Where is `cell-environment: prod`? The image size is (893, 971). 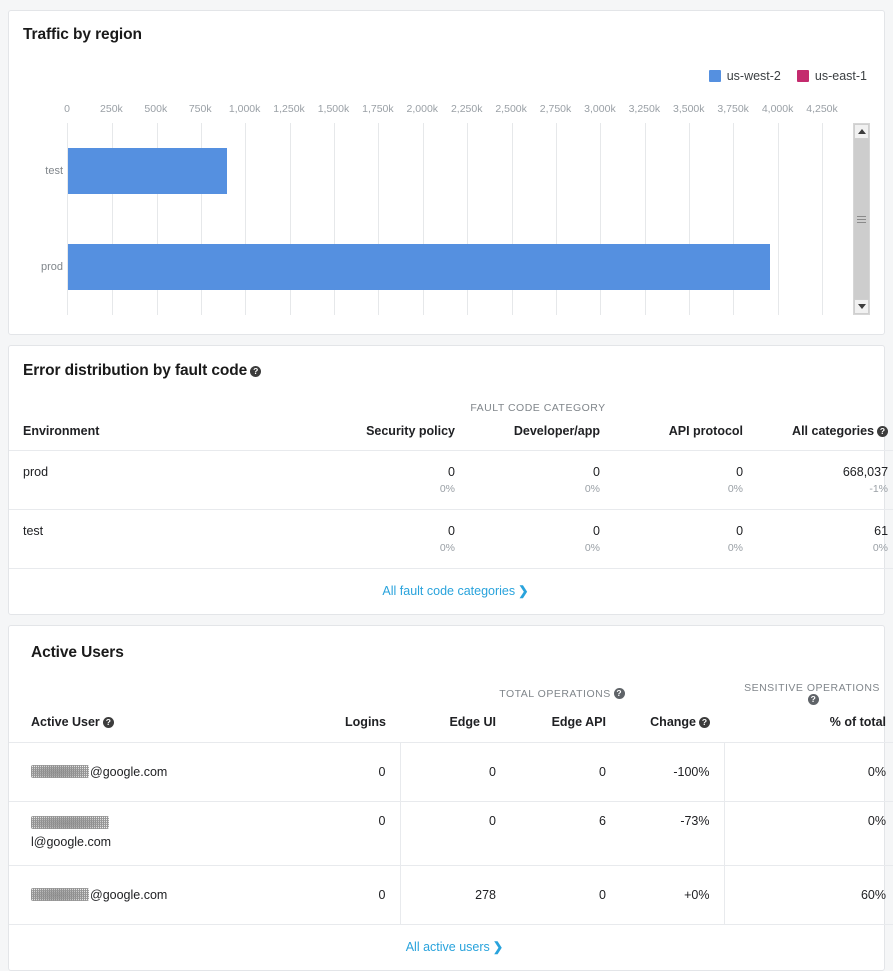 cell-environment: prod is located at coordinates (164, 480).